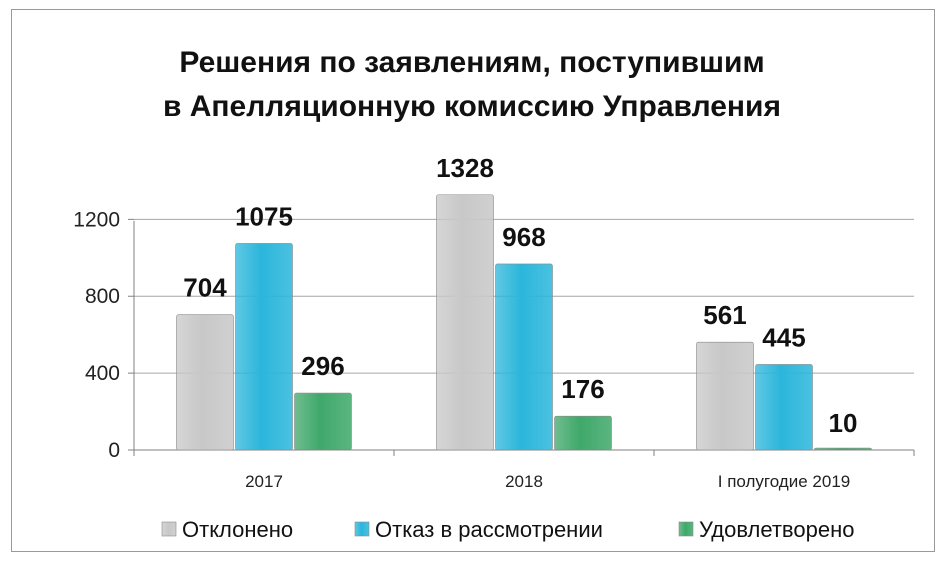 The image size is (946, 563). Describe the element at coordinates (205, 288) in the screenshot. I see `data-label: 704` at that location.